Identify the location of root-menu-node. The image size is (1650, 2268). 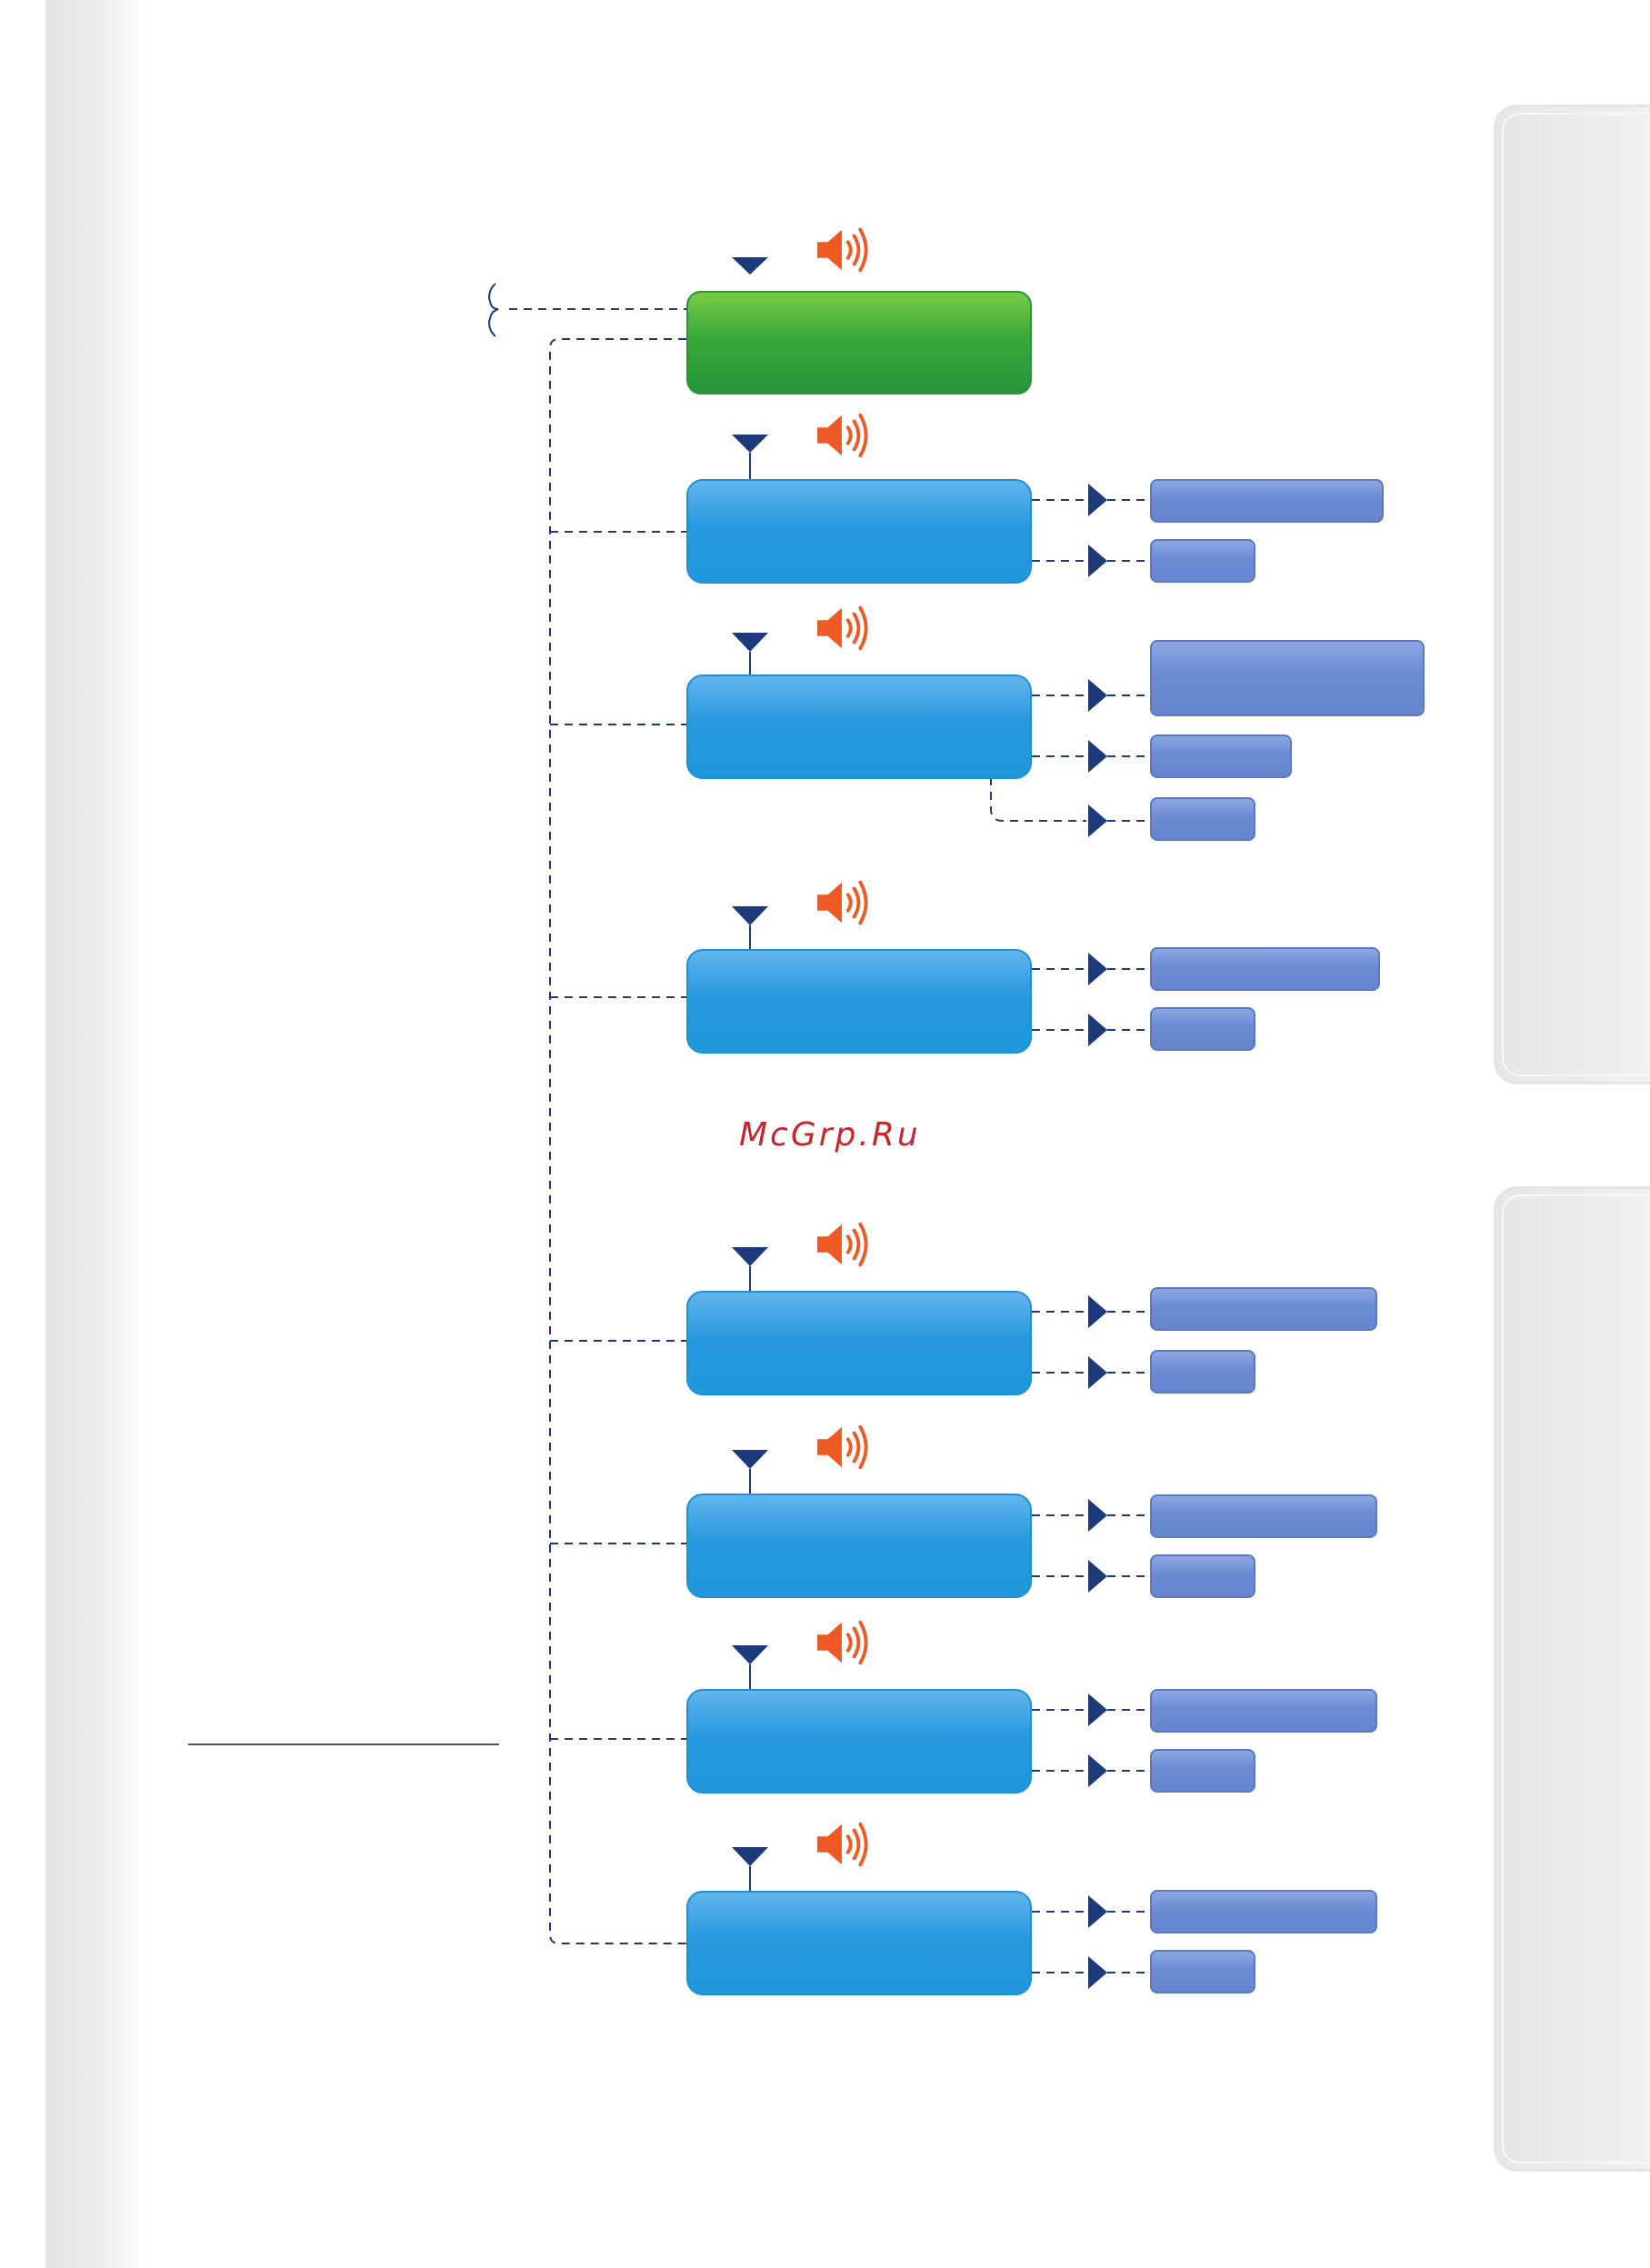
(859, 343).